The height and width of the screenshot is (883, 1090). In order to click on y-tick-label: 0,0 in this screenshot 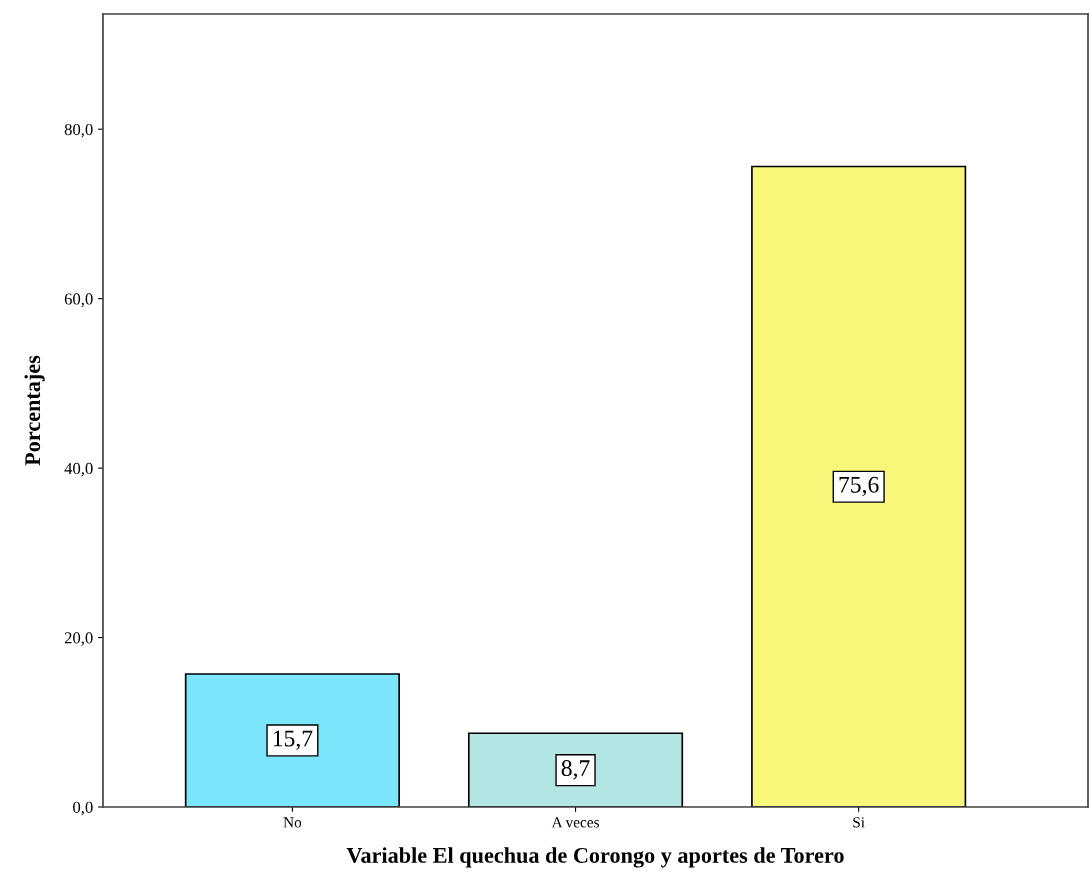, I will do `click(83, 808)`.